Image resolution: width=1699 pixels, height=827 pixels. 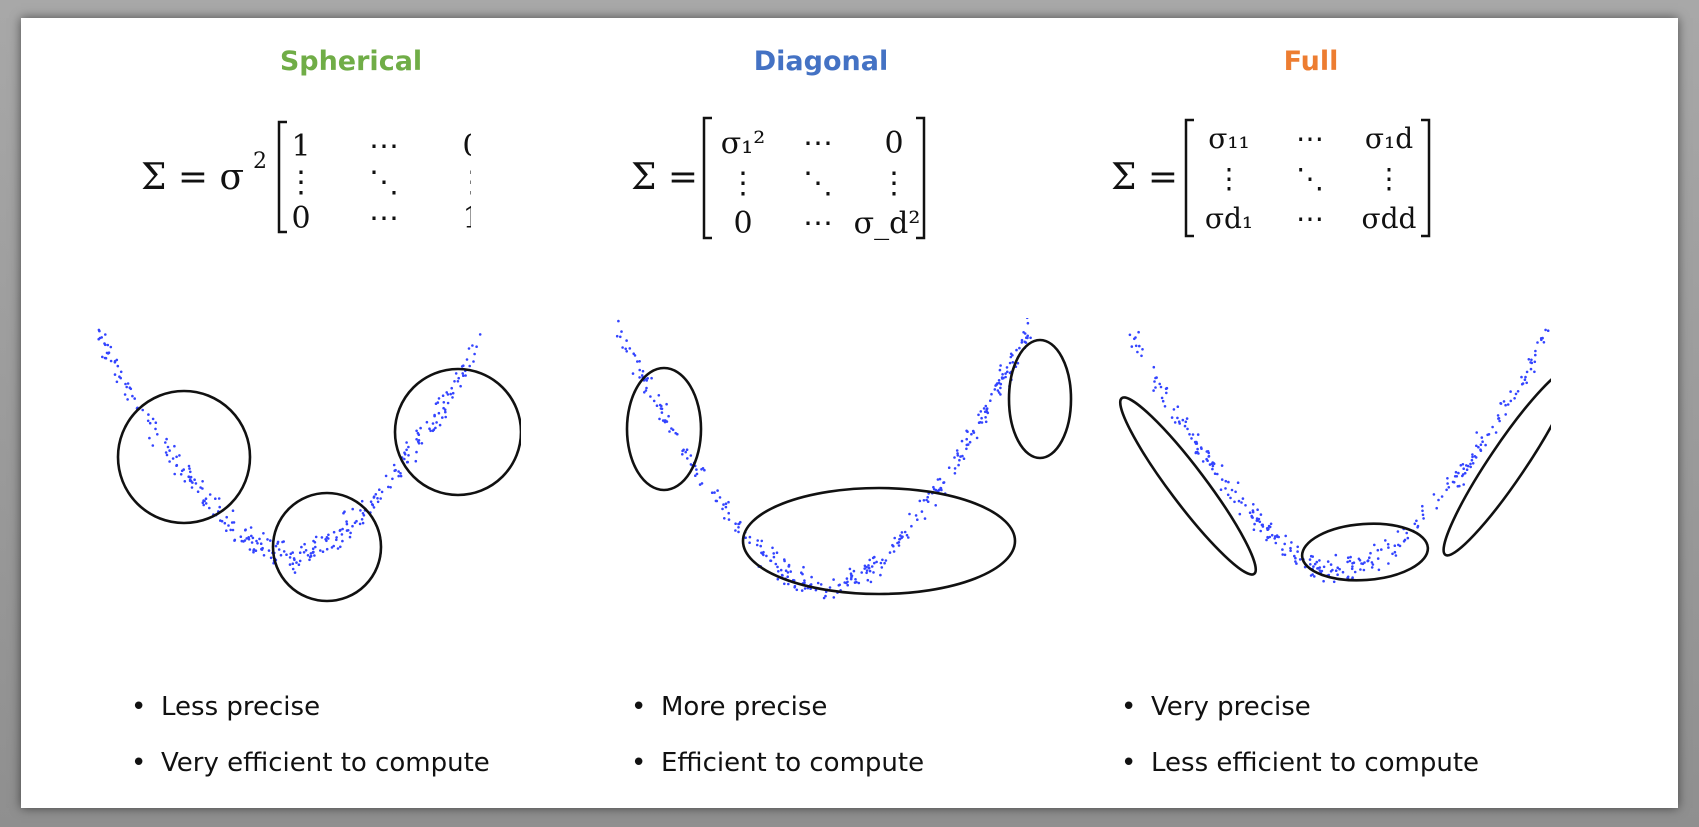 I want to click on matrix-cell: ⋱, so click(x=818, y=183).